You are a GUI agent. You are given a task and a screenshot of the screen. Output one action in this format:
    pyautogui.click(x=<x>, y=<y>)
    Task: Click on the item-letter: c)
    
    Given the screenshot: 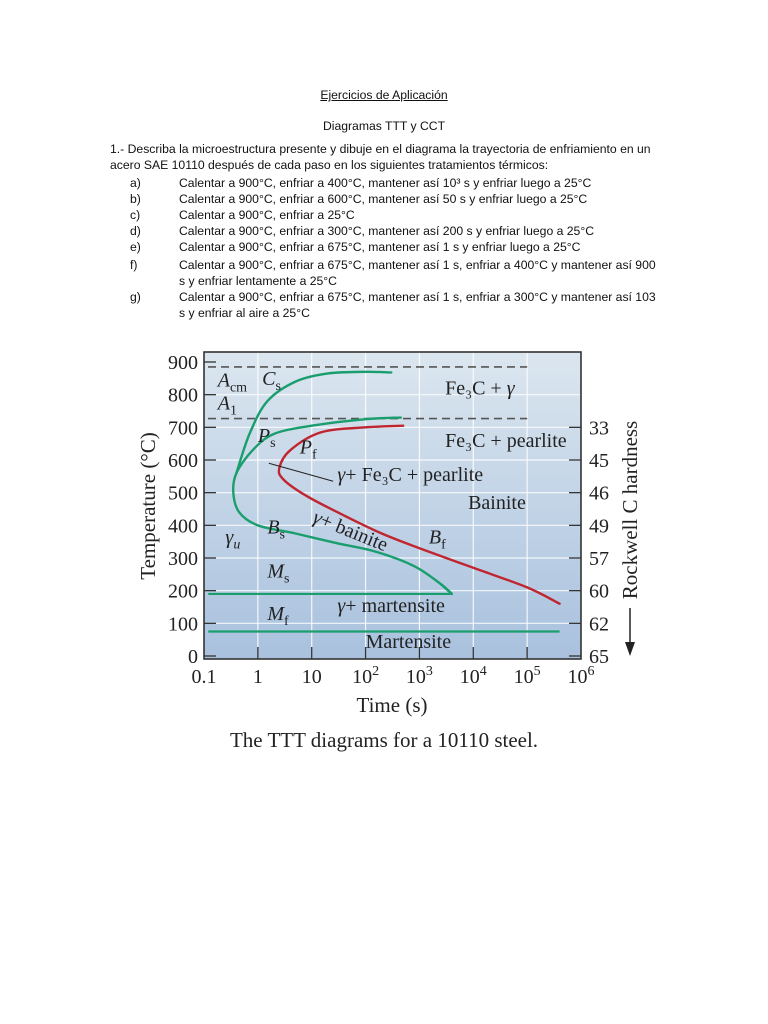 What is the action you would take?
    pyautogui.click(x=135, y=215)
    